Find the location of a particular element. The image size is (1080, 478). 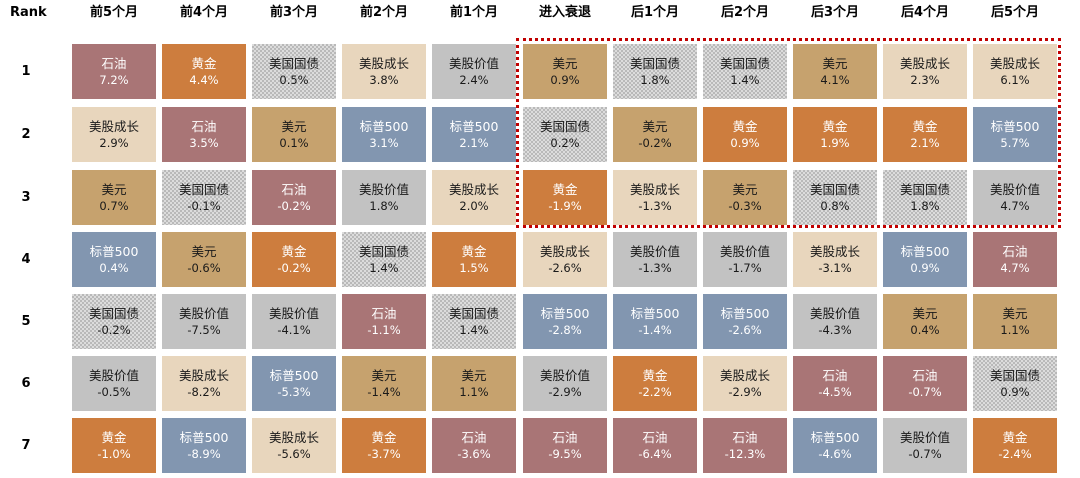

asset-return: 0.8% is located at coordinates (835, 205).